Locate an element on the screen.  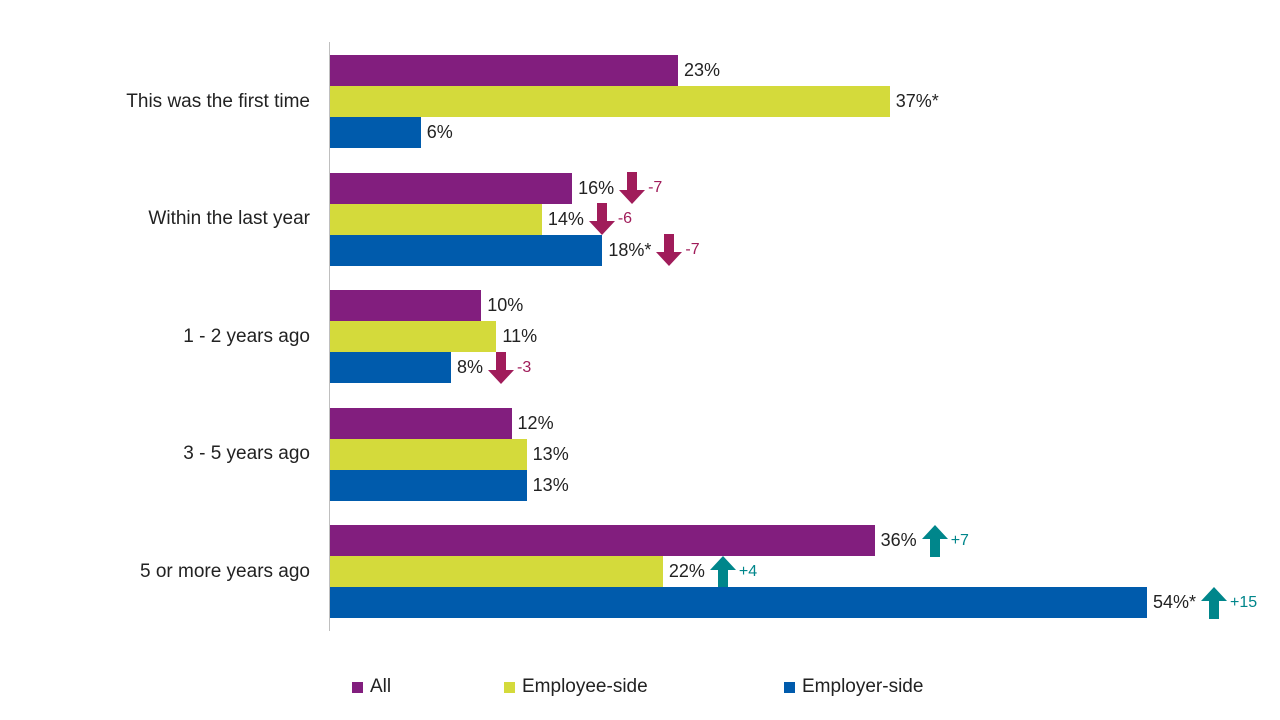
data-label-group: 54%* +15 is located at coordinates (1205, 602).